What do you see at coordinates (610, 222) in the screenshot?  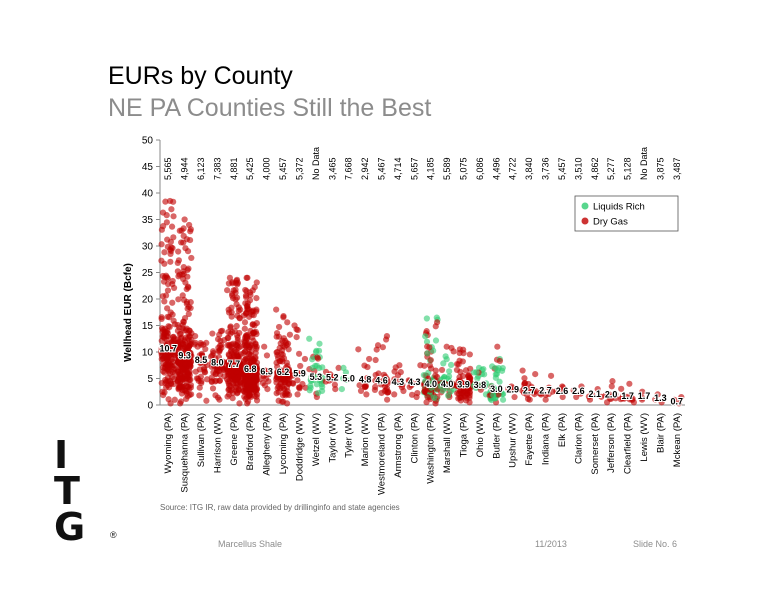 I see `legend-label: Dry Gas` at bounding box center [610, 222].